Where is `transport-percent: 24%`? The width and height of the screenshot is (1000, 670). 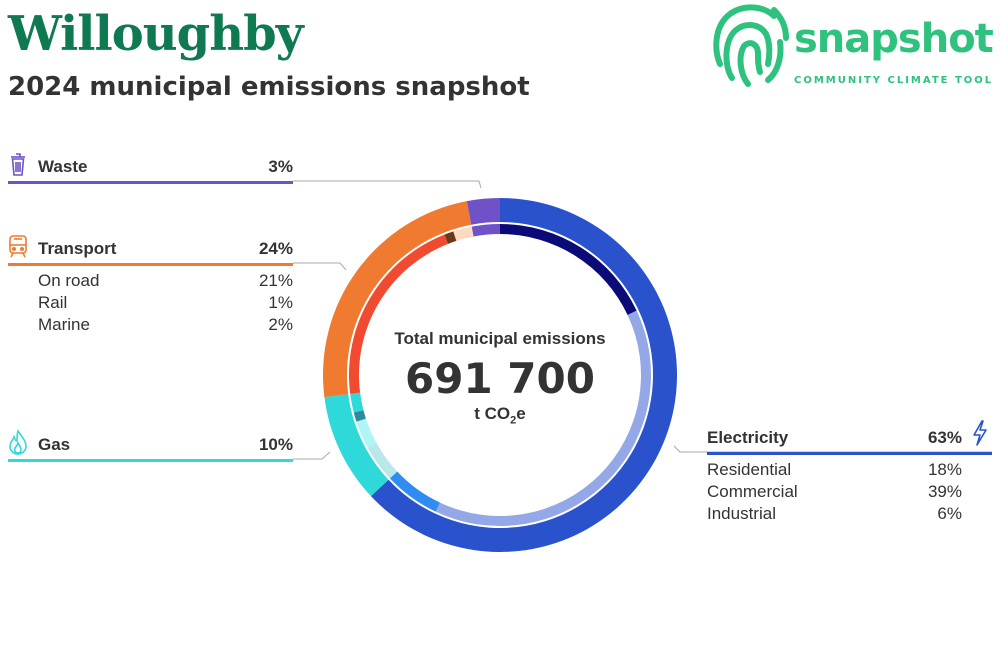 transport-percent: 24% is located at coordinates (275, 248).